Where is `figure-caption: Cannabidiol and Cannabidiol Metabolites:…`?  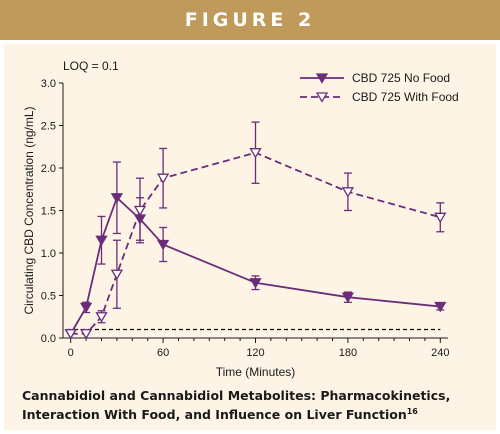
figure-caption: Cannabidiol and Cannabidiol Metabolites:… is located at coordinates (252, 405).